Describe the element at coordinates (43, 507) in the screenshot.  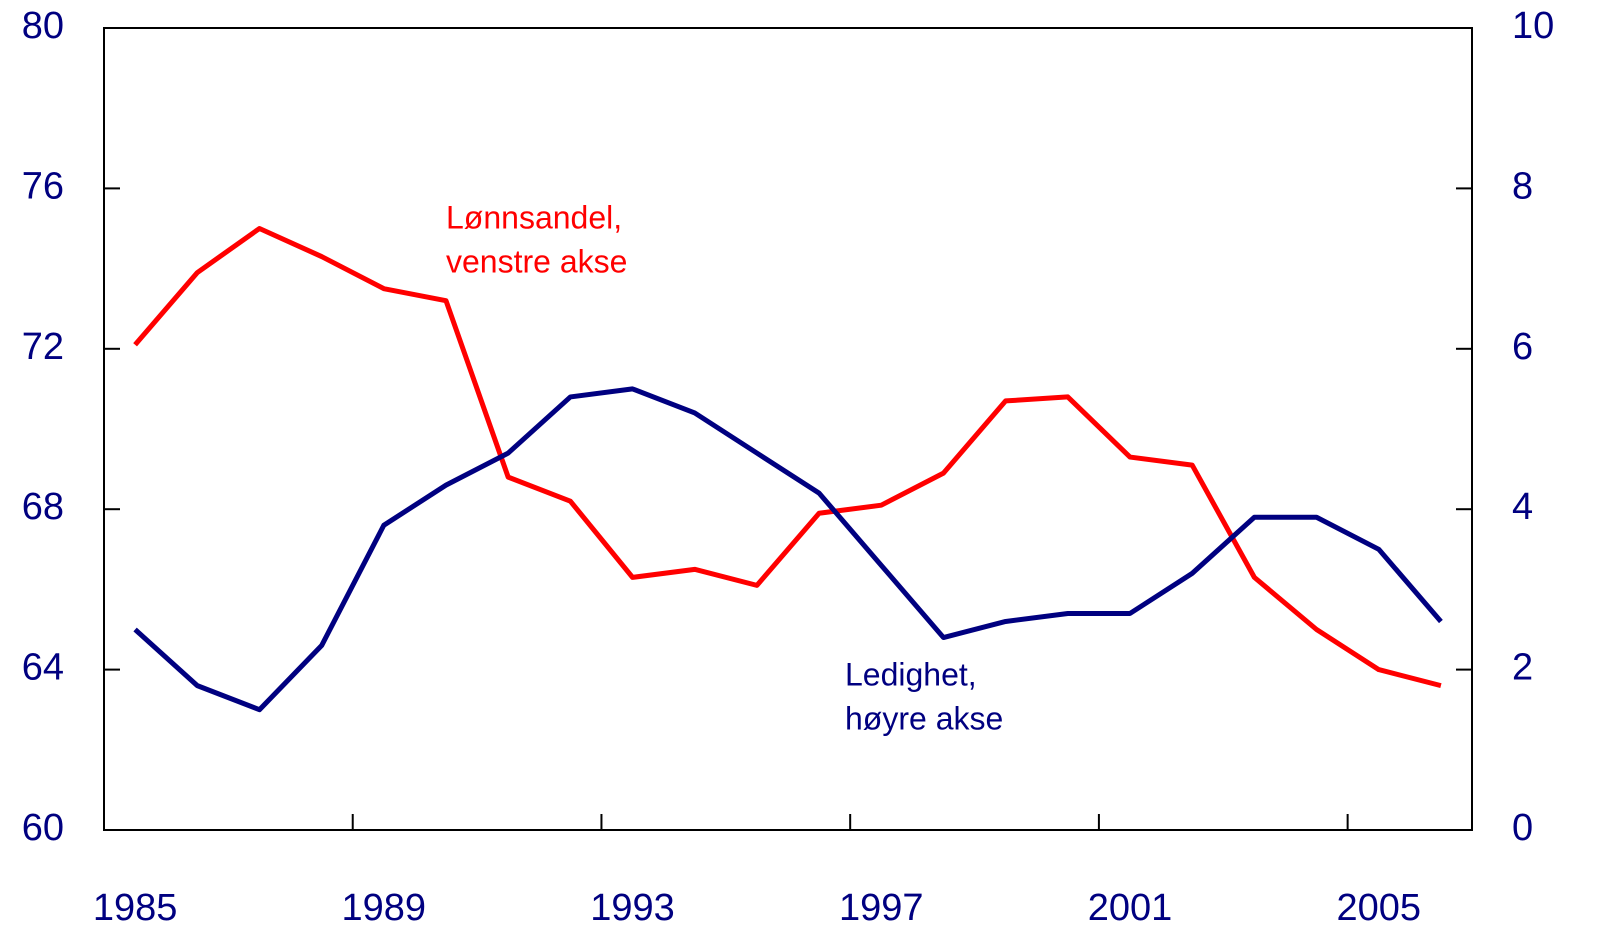
I see `y-tick-label: 68` at that location.